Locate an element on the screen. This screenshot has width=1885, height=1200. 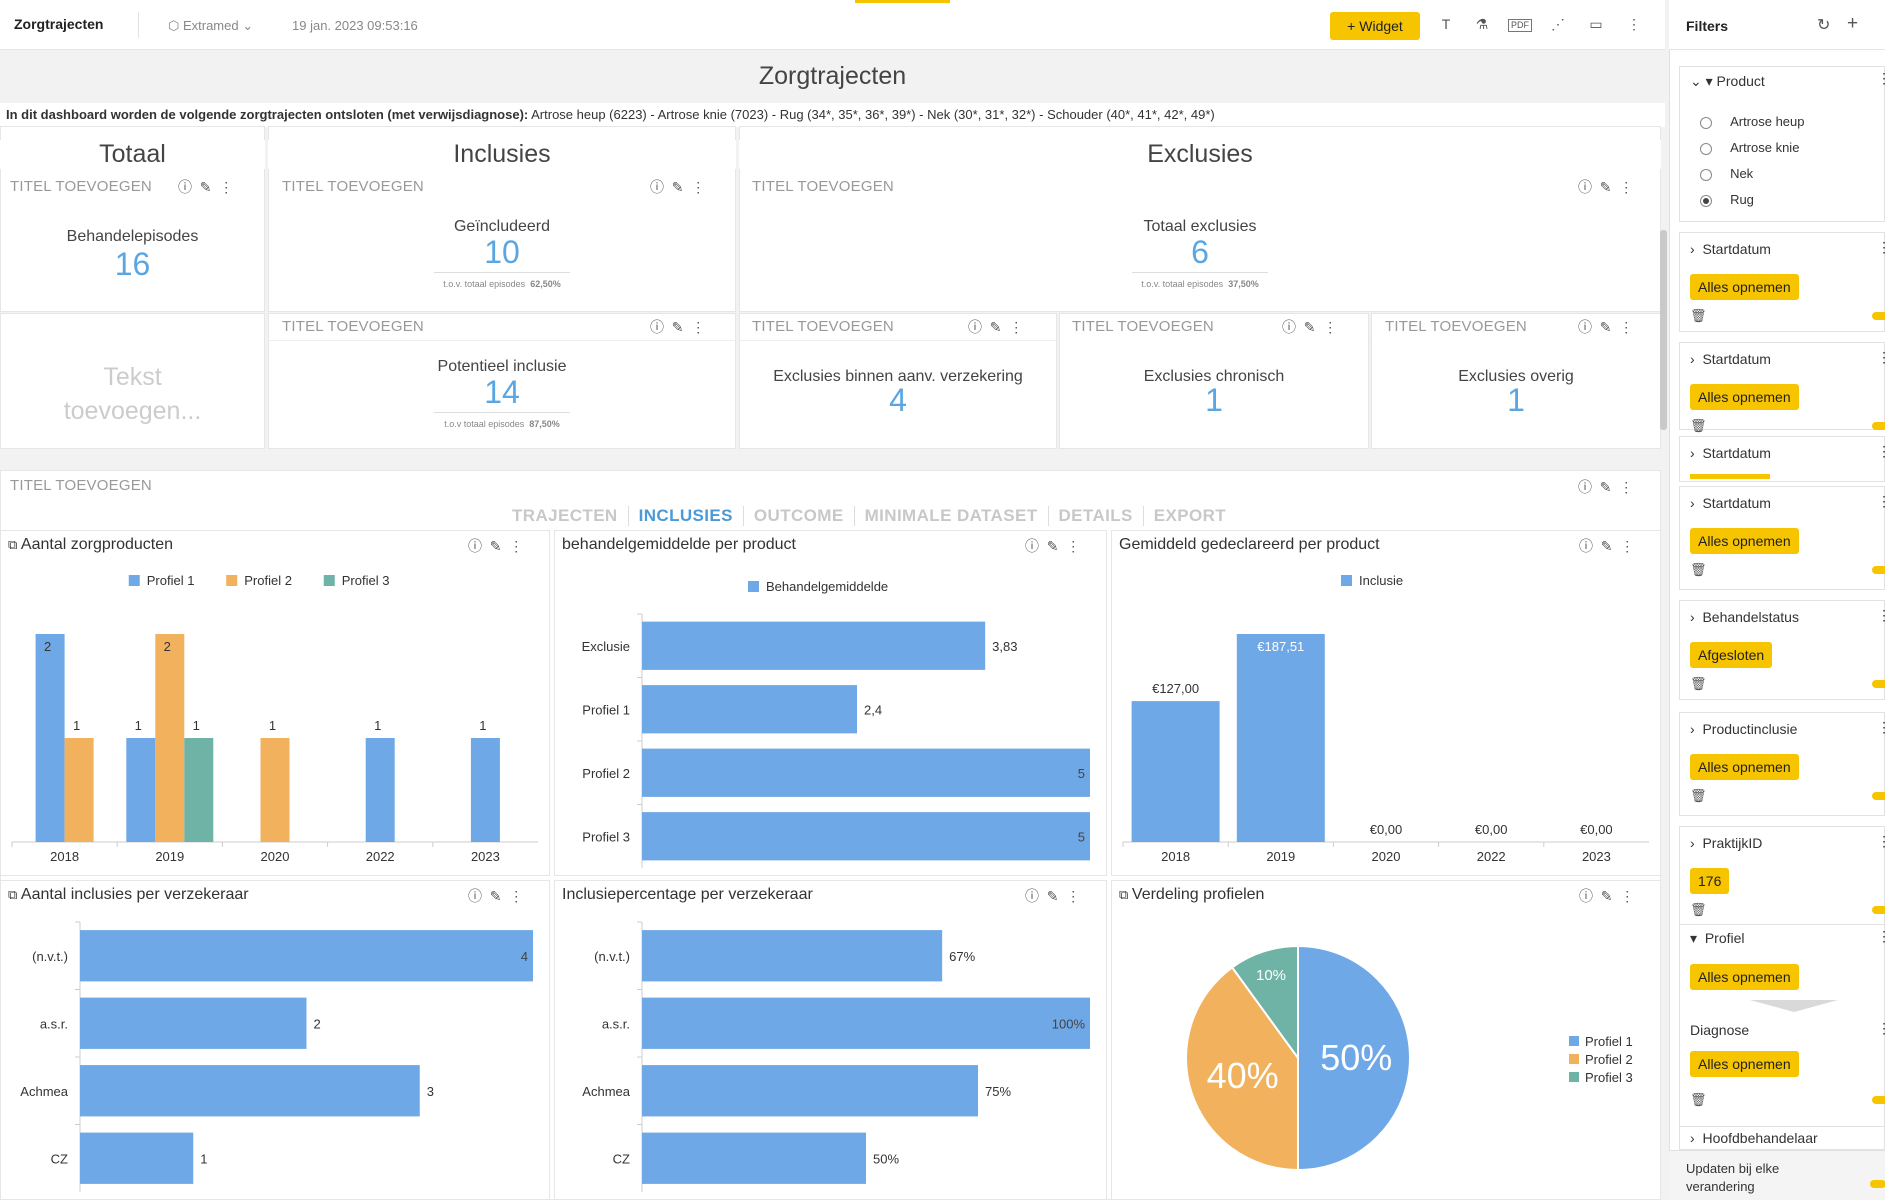
filter-product-title: ⌄ ▾ Product is located at coordinates (1727, 81).